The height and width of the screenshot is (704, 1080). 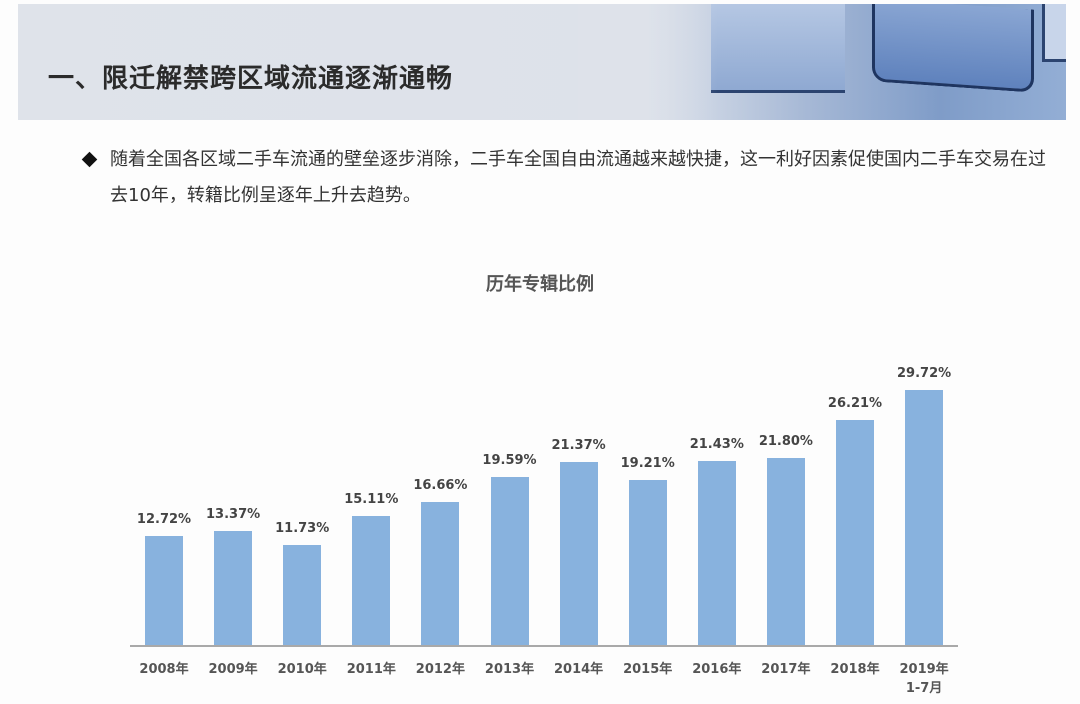 I want to click on x-tick-label: 2013年, so click(x=509, y=669).